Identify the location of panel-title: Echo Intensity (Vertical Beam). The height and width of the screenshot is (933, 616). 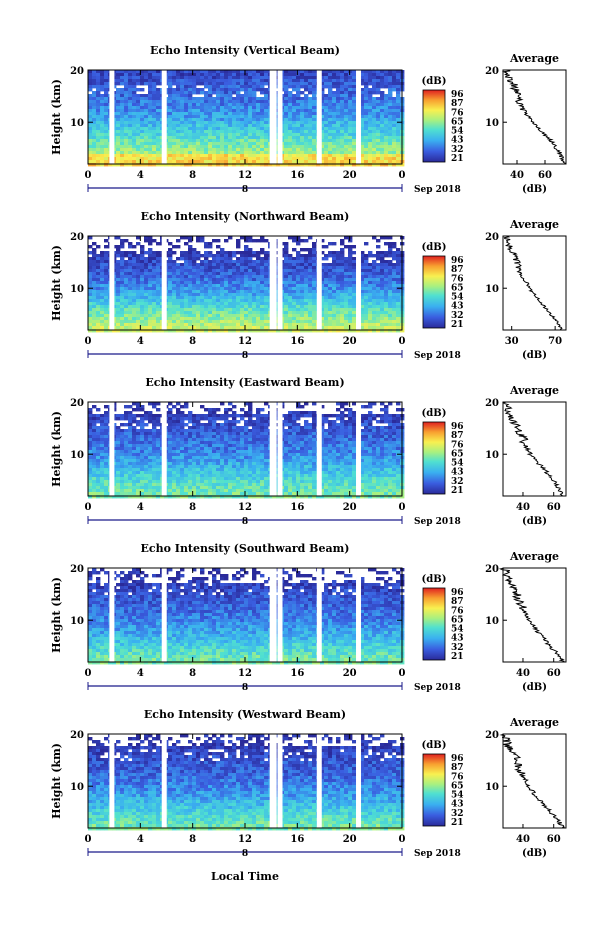
(245, 50).